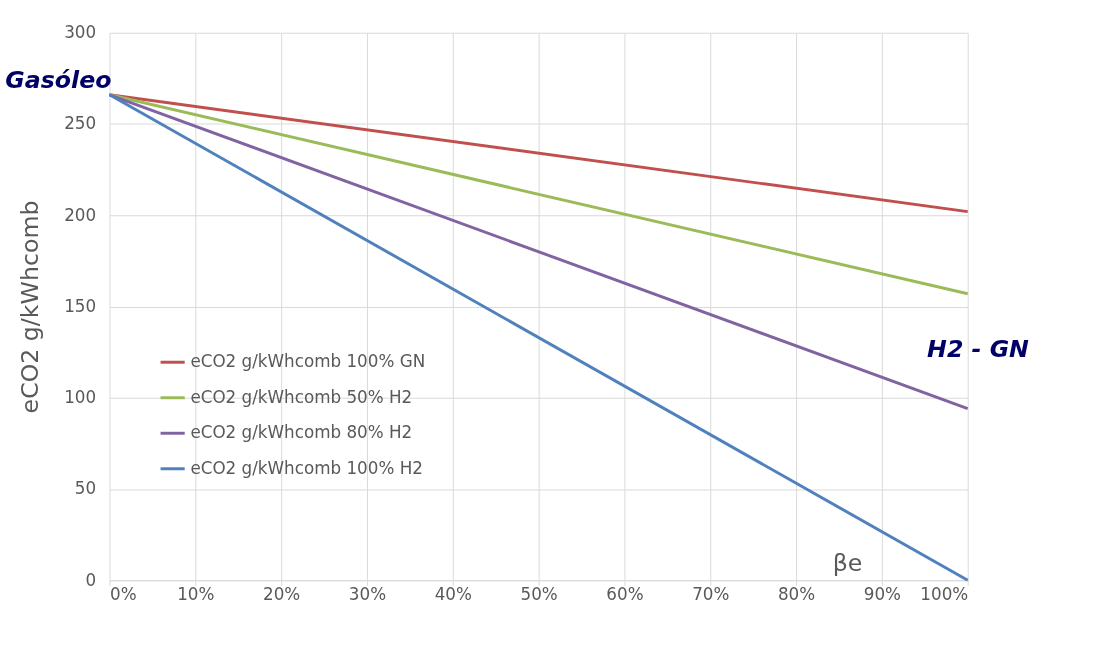  Describe the element at coordinates (301, 396) in the screenshot. I see `legend-label: eCO2 g/kWhcomb 50% H2` at that location.